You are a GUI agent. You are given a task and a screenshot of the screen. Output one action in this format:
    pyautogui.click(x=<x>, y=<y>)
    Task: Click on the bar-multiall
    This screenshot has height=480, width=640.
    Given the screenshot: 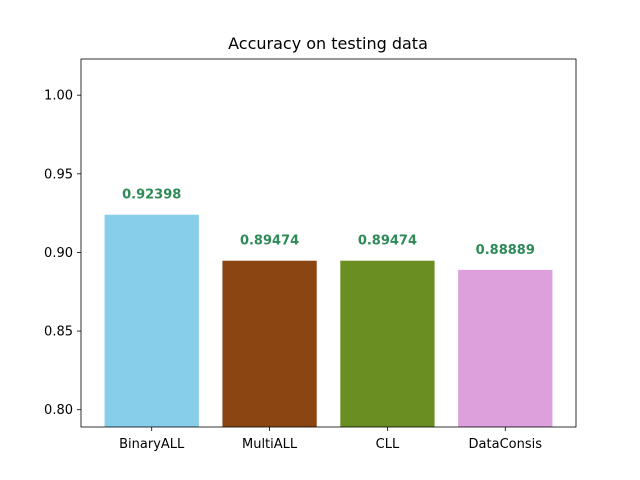 What is the action you would take?
    pyautogui.click(x=269, y=343)
    